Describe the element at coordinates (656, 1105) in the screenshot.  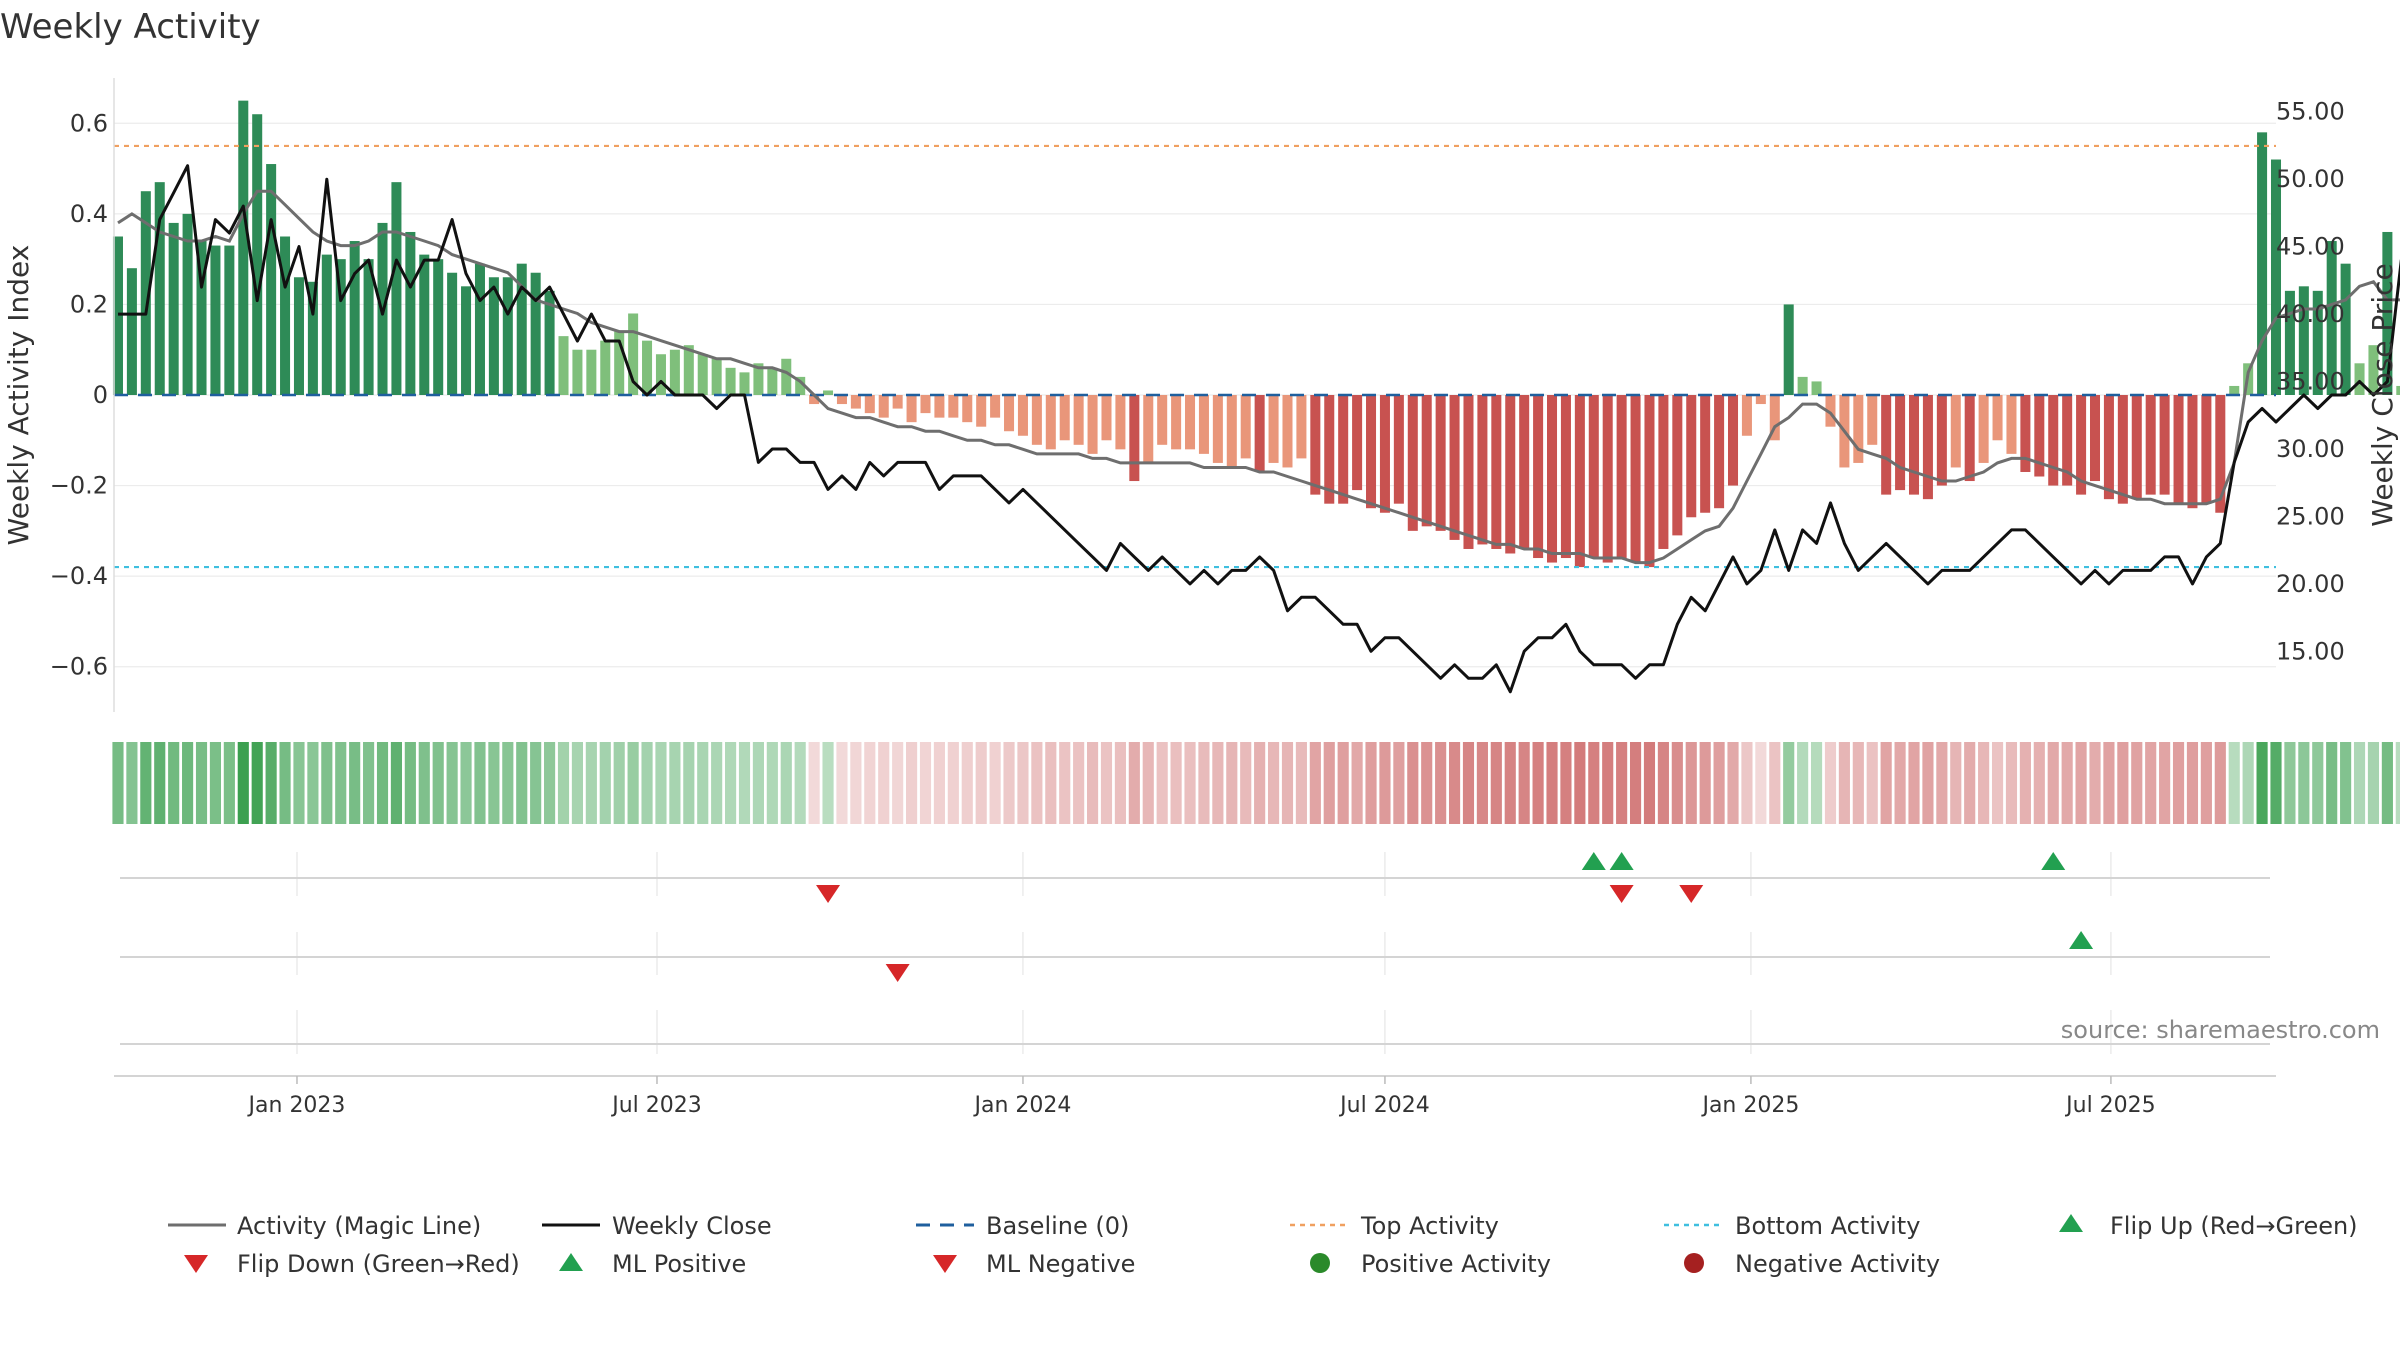
I see `x-tick-label: Jul 2023` at that location.